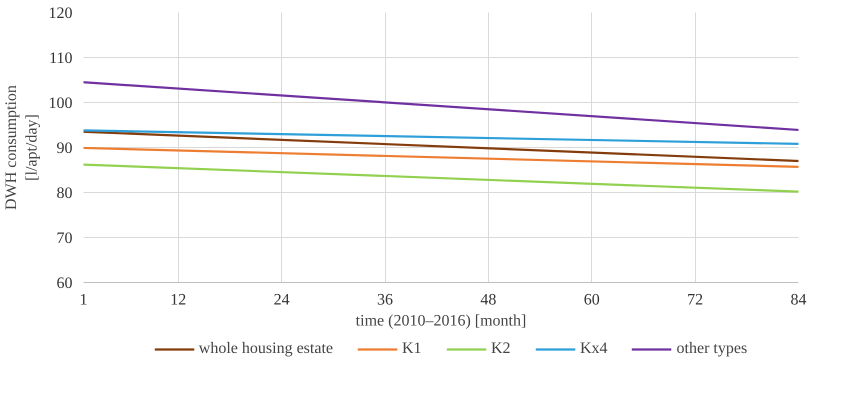 The height and width of the screenshot is (419, 848). Describe the element at coordinates (500, 349) in the screenshot. I see `legend-label: K2` at that location.